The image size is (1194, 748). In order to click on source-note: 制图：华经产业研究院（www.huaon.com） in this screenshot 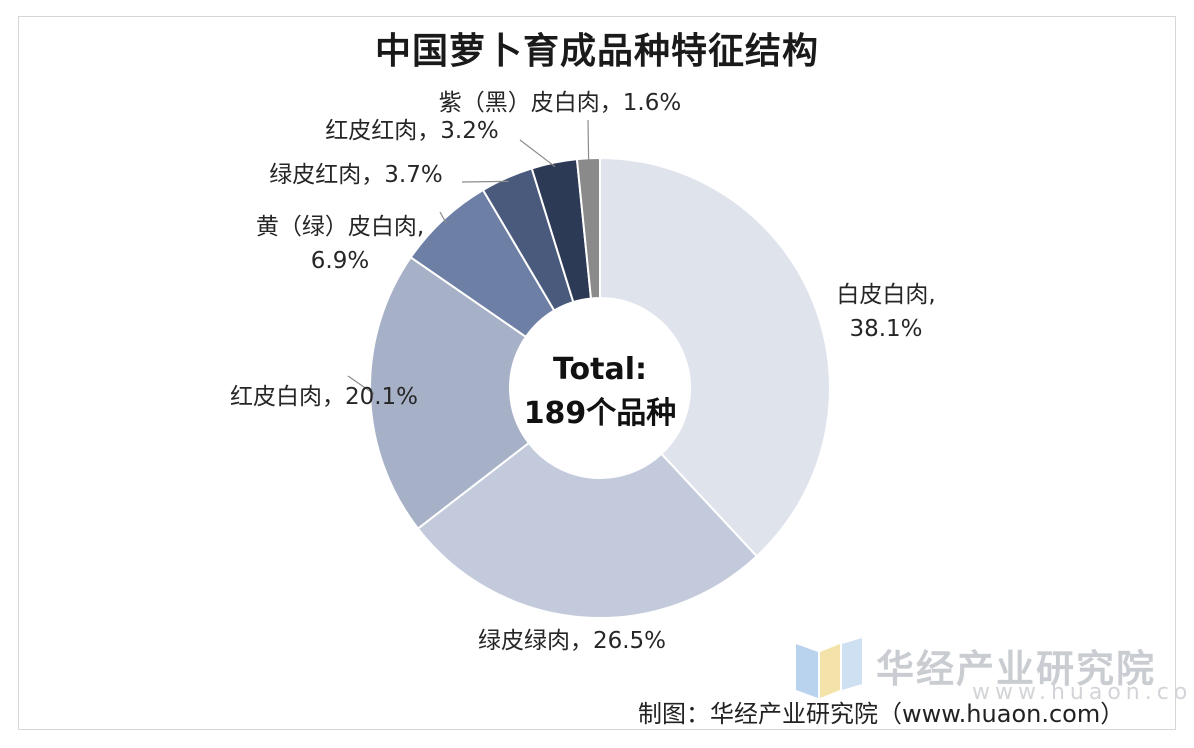, I will do `click(881, 714)`.